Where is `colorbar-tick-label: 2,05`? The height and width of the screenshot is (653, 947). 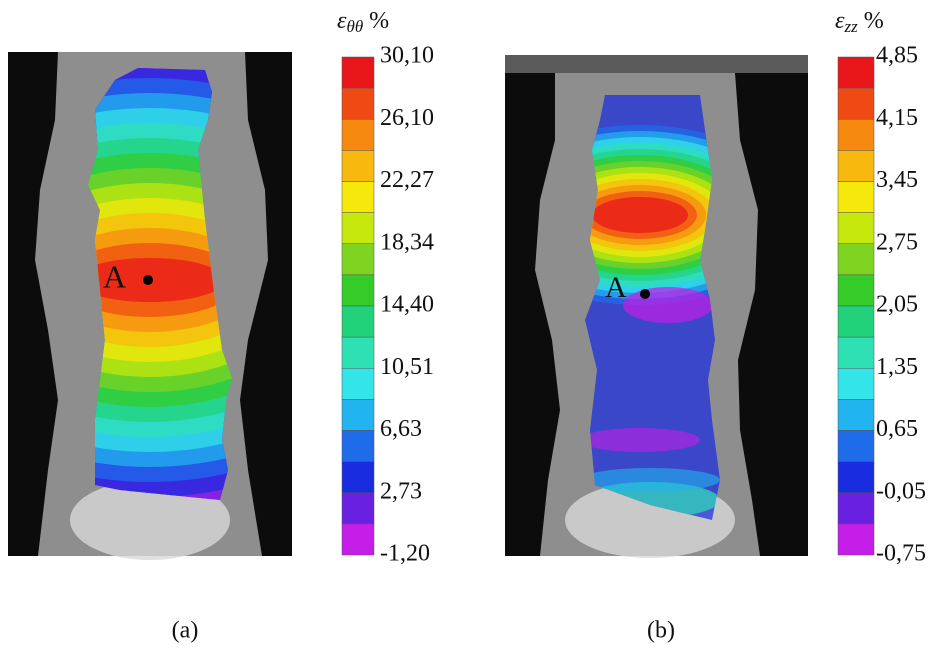
colorbar-tick-label: 2,05 is located at coordinates (897, 305).